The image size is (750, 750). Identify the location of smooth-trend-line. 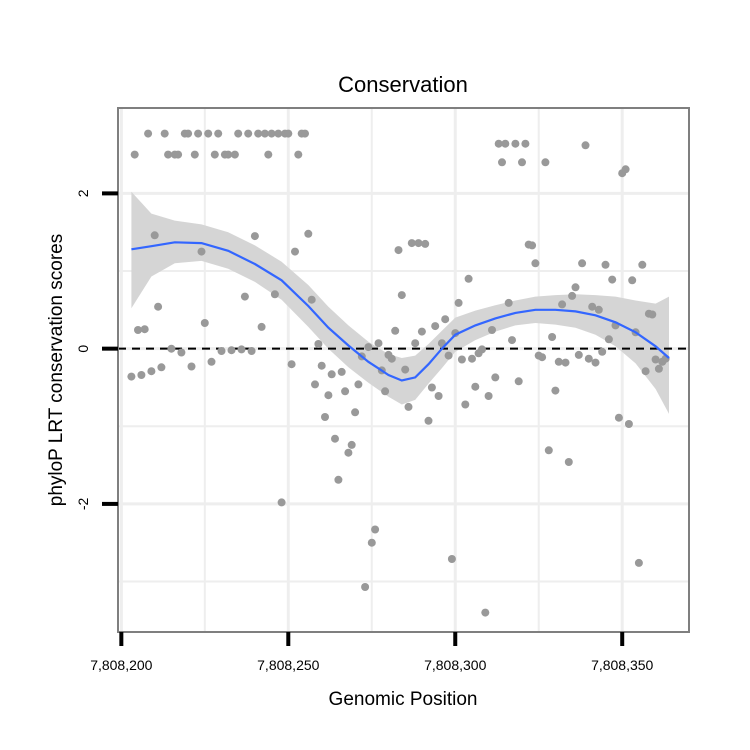
(400, 311).